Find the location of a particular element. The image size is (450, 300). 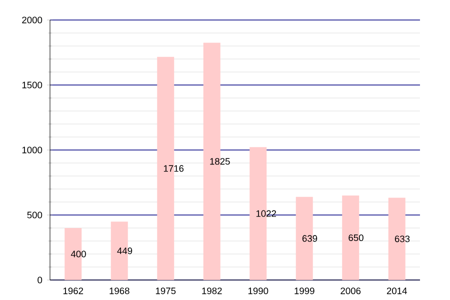

data-label: 1716 is located at coordinates (174, 168).